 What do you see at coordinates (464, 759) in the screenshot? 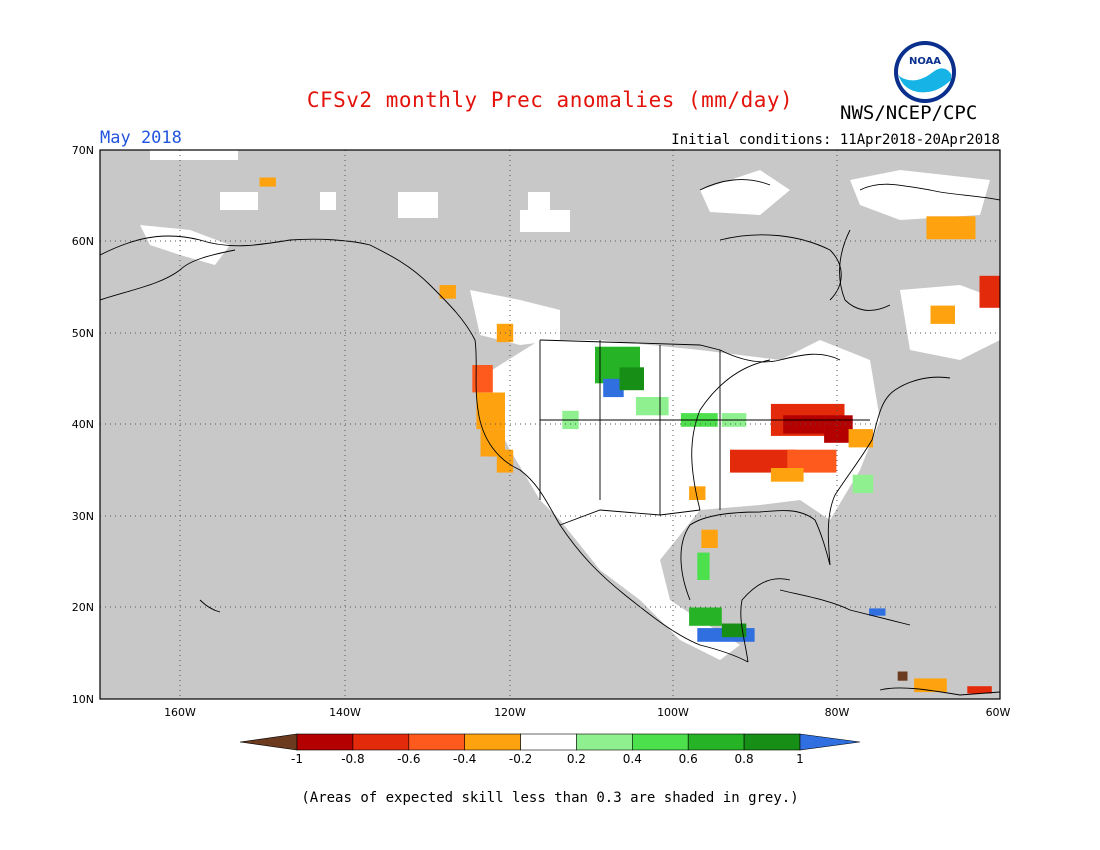
I see `colorbar-label: -0.4` at bounding box center [464, 759].